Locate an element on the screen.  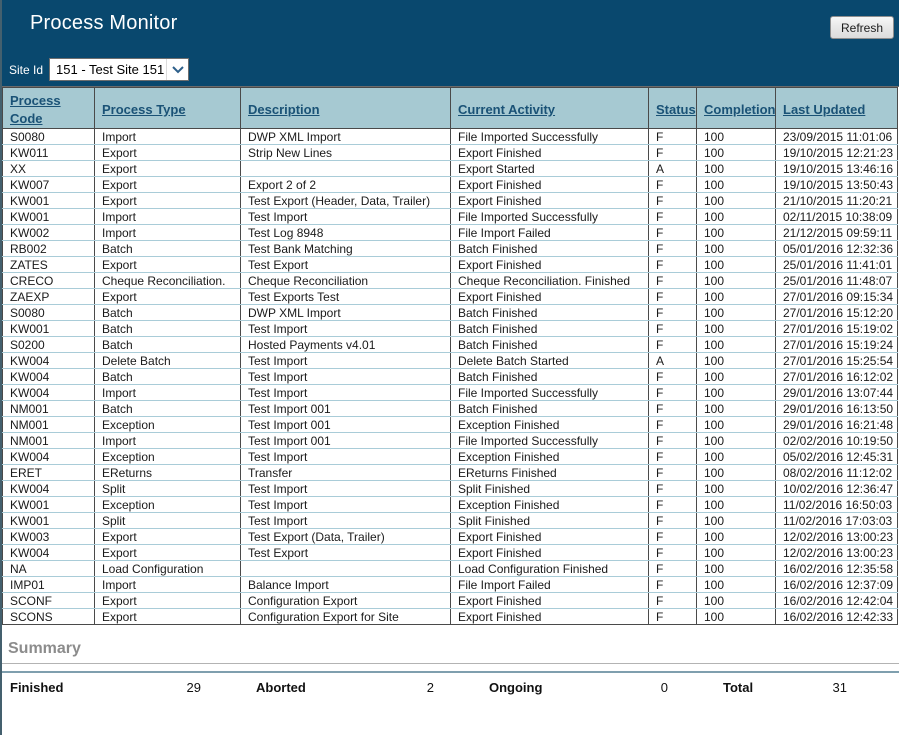
sort-link-process-code: Process Code is located at coordinates (35, 109).